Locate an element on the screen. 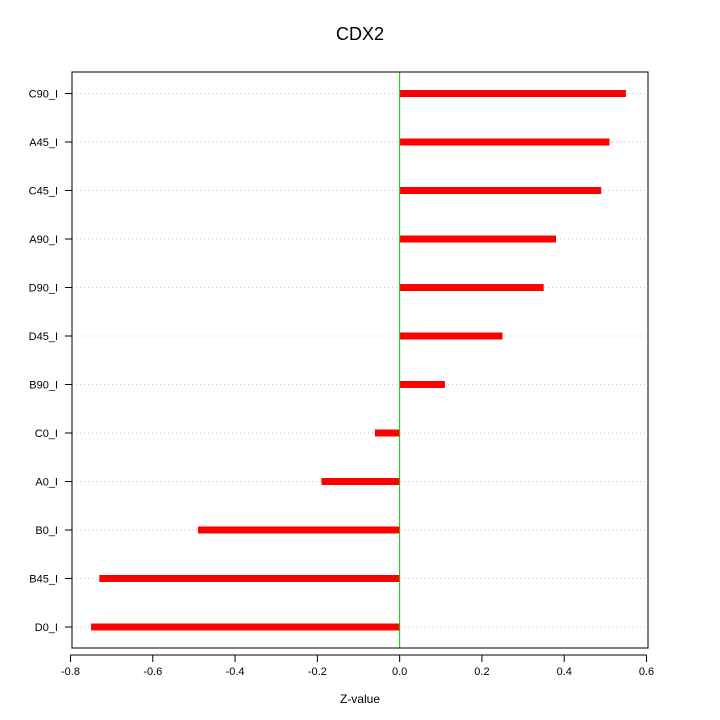 The width and height of the screenshot is (720, 720). bar-B0_I is located at coordinates (299, 530).